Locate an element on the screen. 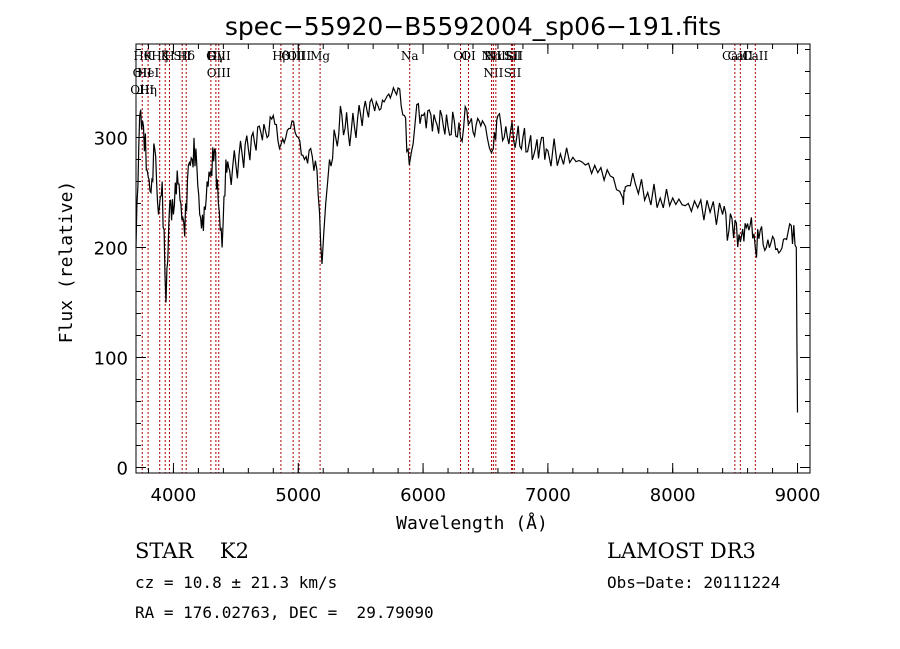  y-tick-label: 100 is located at coordinates (111, 359).